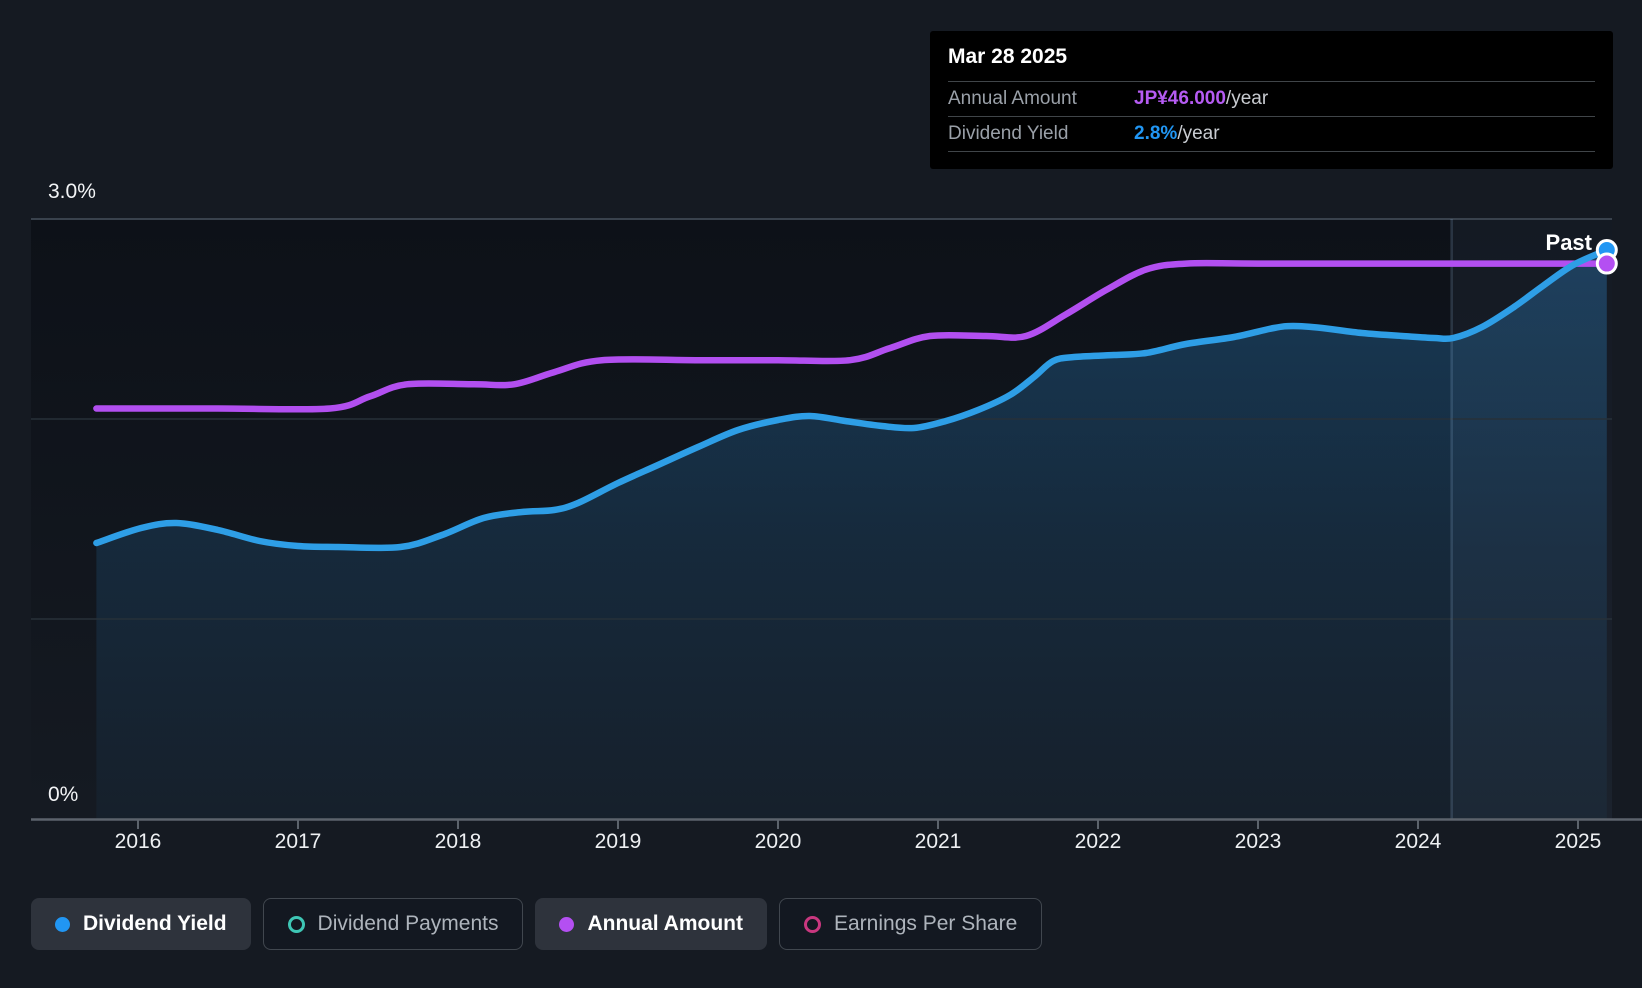 The height and width of the screenshot is (988, 1642). What do you see at coordinates (812, 924) in the screenshot?
I see `earnings-per-share-ring-icon` at bounding box center [812, 924].